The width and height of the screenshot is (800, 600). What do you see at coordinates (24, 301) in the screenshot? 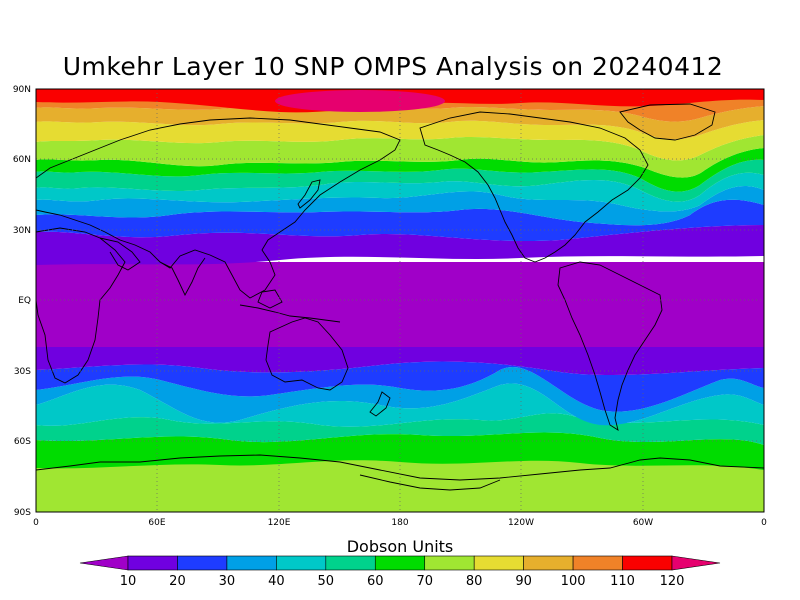
I see `lat-label-eq: EQ` at bounding box center [24, 301].